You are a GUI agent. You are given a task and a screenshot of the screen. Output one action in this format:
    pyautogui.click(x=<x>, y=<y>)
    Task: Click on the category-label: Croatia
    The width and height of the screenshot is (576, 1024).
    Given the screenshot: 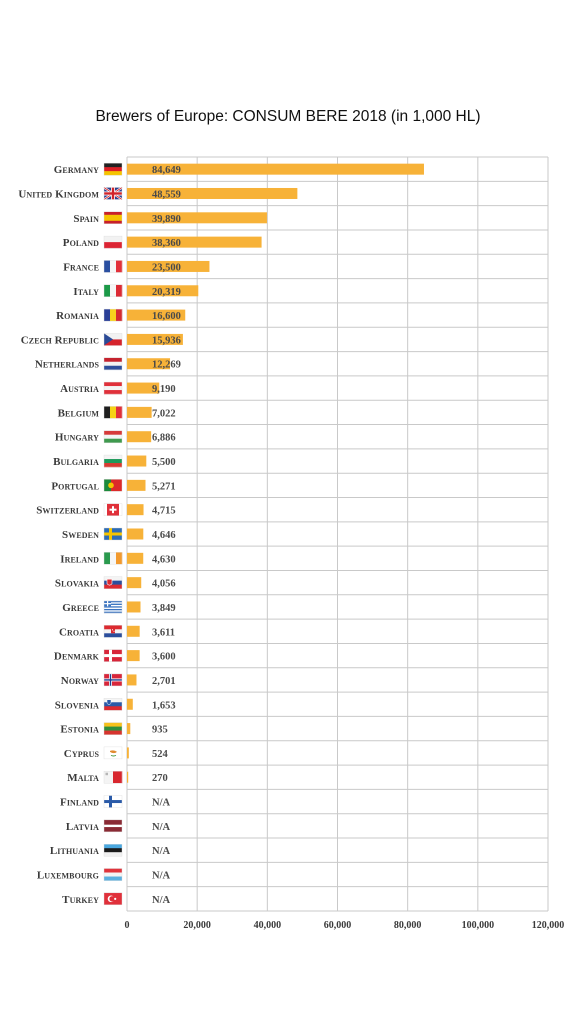 What is the action you would take?
    pyautogui.click(x=79, y=632)
    